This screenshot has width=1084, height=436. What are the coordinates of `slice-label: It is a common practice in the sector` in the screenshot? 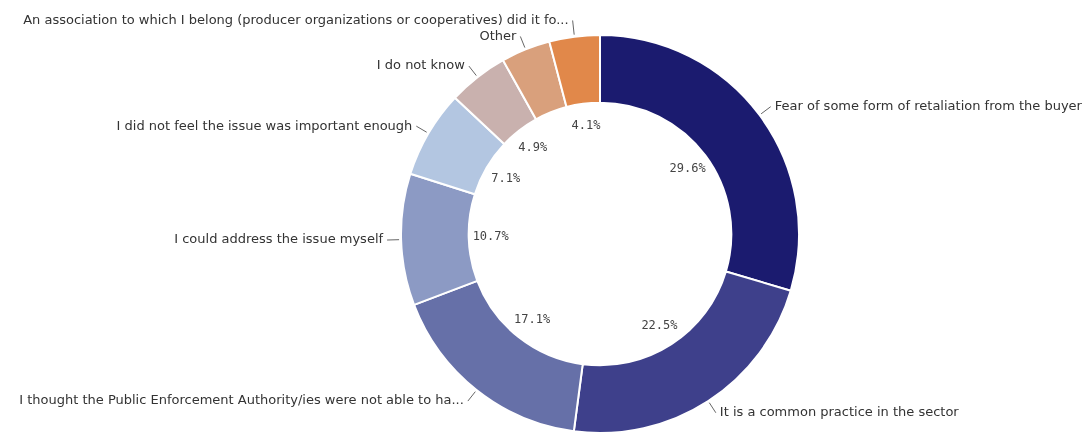 It's located at (839, 412).